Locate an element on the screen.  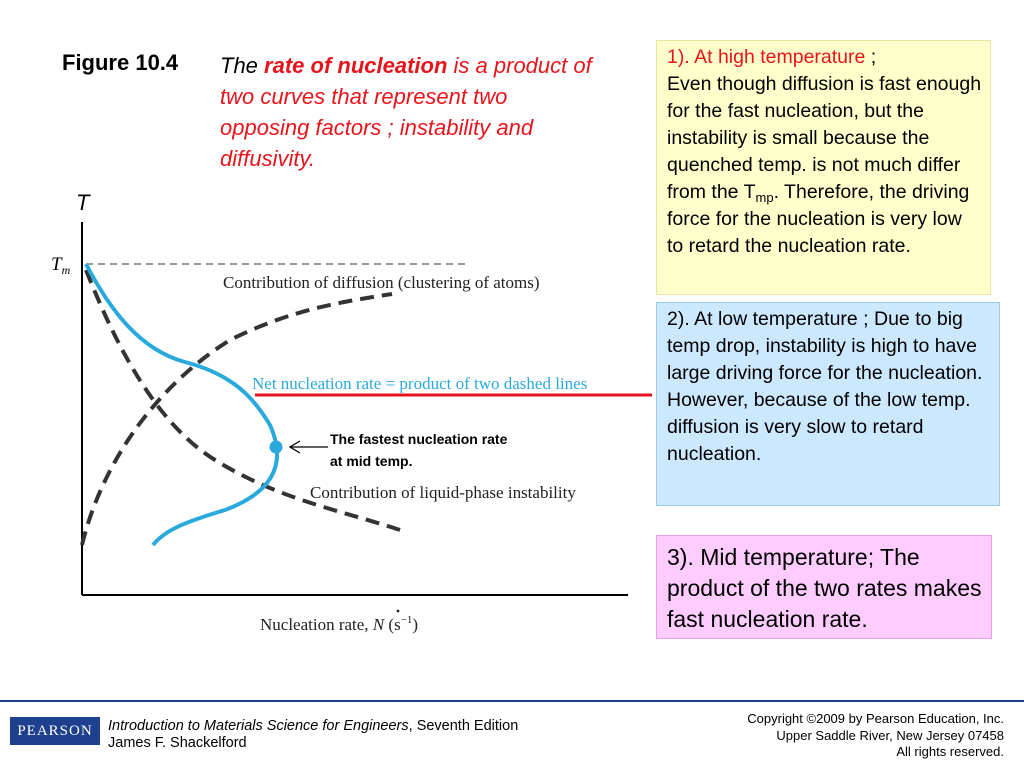
caption-emphasis: rate of nucleation is located at coordinates (356, 65).